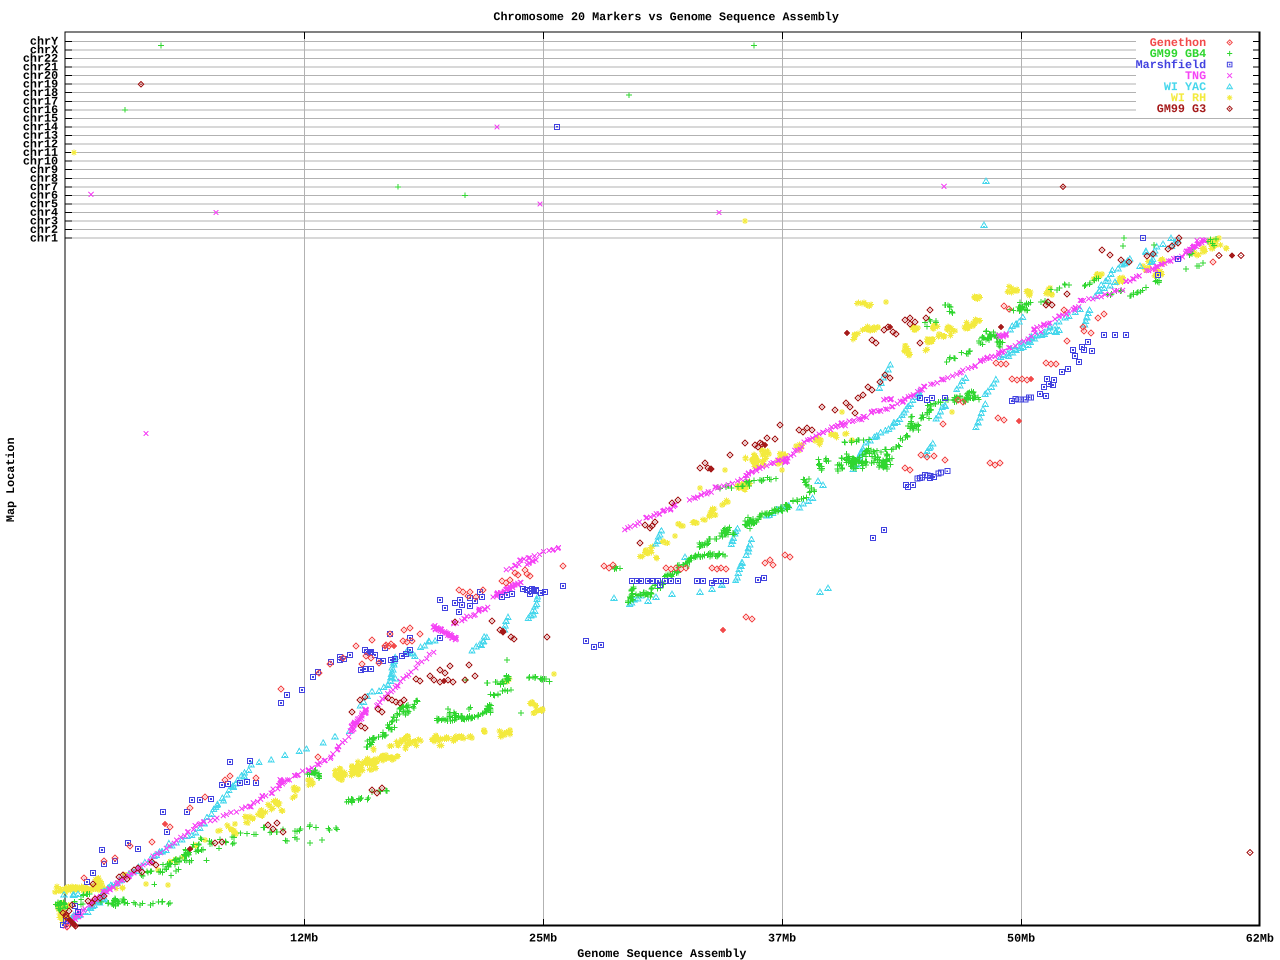 This screenshot has height=960, width=1280. Describe the element at coordinates (40, 102) in the screenshot. I see `svg-text: chr17` at that location.